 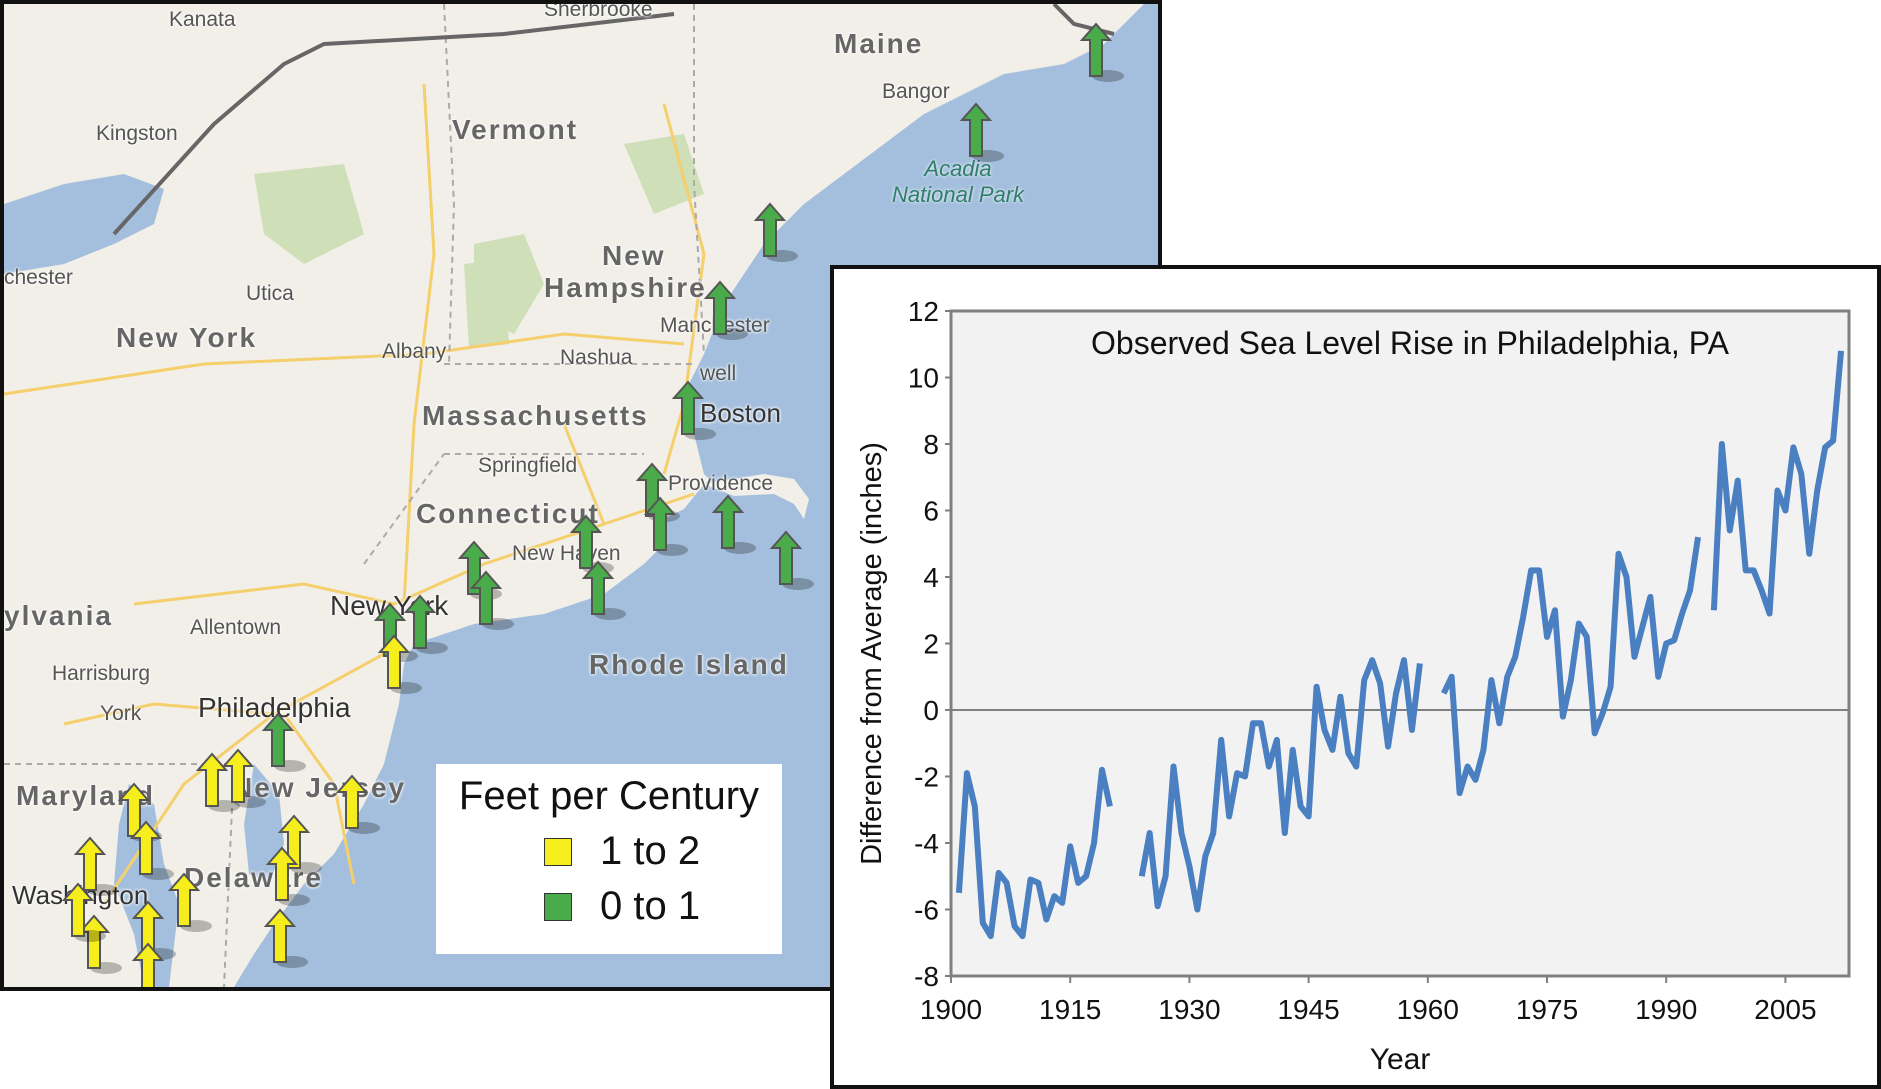 I want to click on y-tick-label: 4, so click(x=931, y=577).